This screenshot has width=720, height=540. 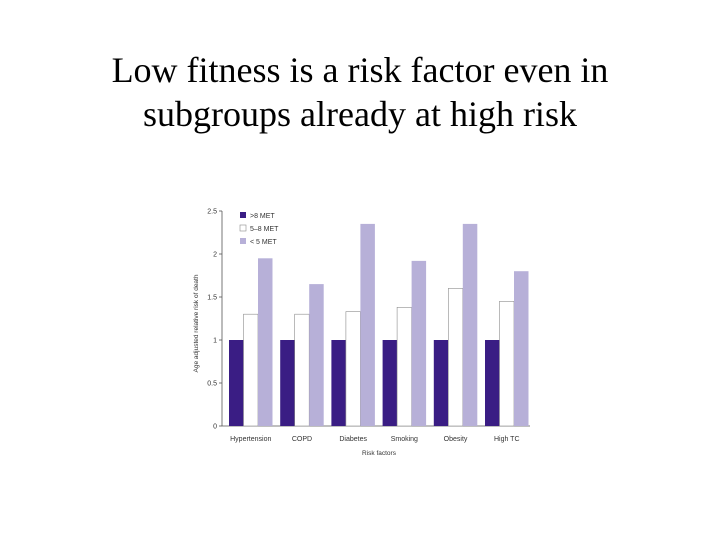 I want to click on x-tick-label: Smoking, so click(x=404, y=439).